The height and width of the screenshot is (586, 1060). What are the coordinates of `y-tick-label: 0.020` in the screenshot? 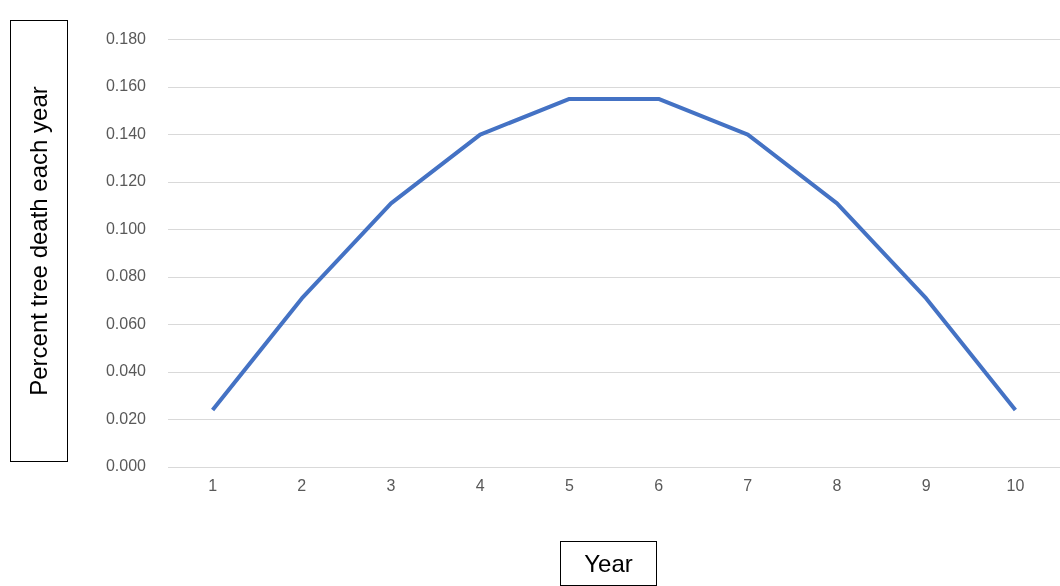 It's located at (126, 418).